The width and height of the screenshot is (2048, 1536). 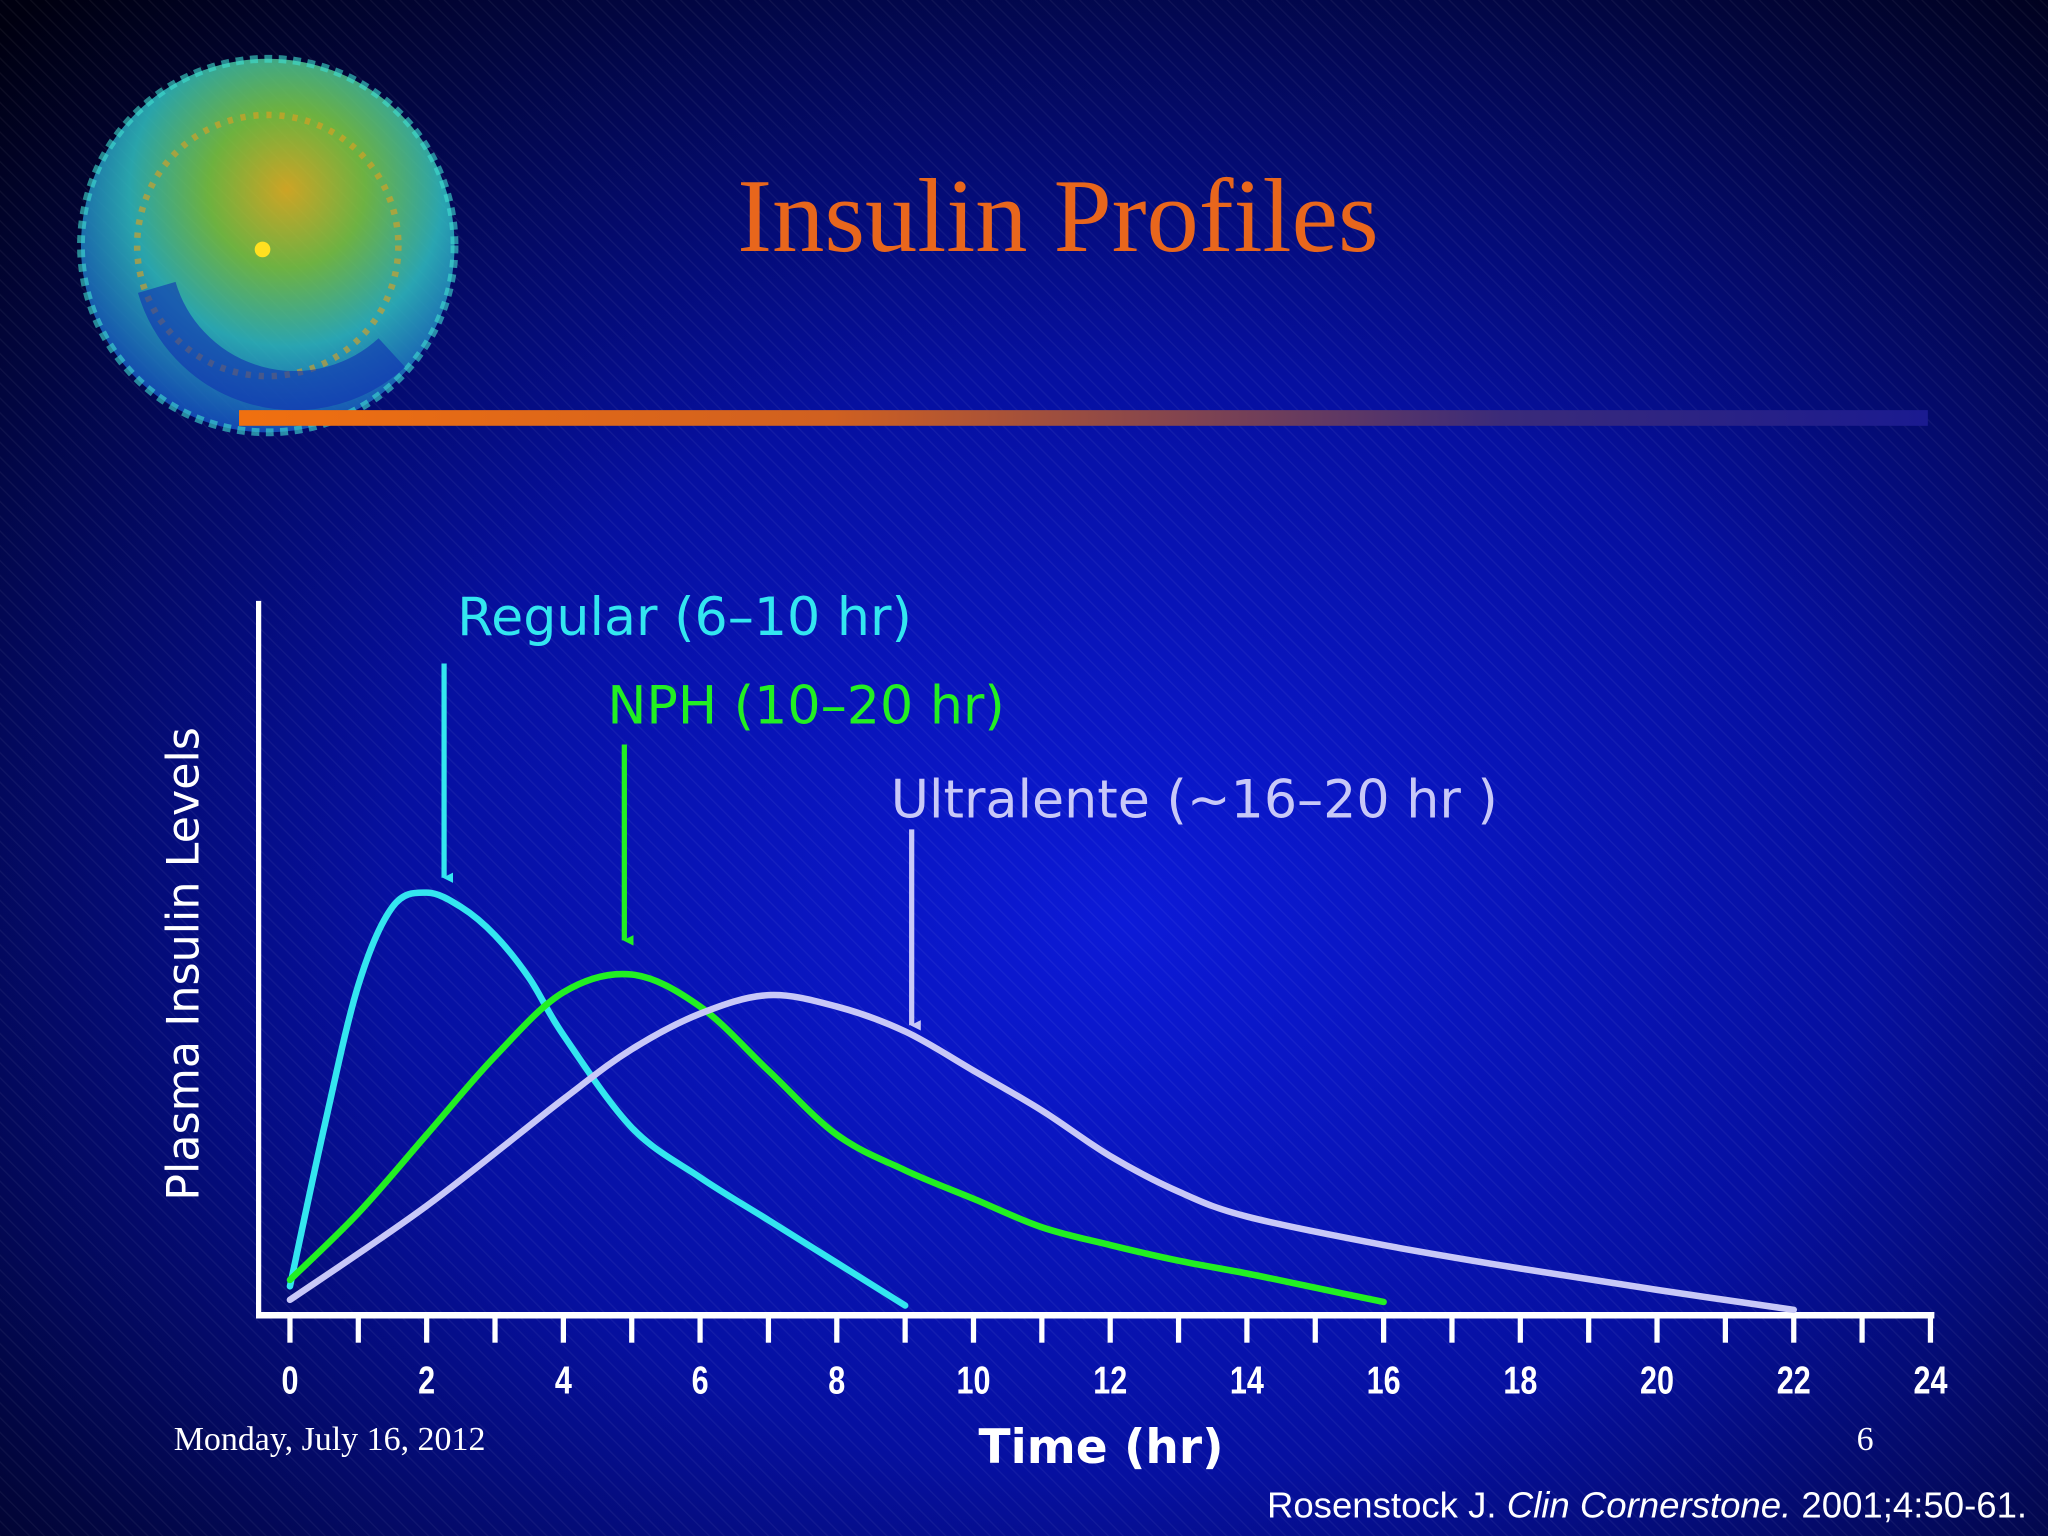 What do you see at coordinates (330, 1439) in the screenshot?
I see `date: Monday, July 16, 2012` at bounding box center [330, 1439].